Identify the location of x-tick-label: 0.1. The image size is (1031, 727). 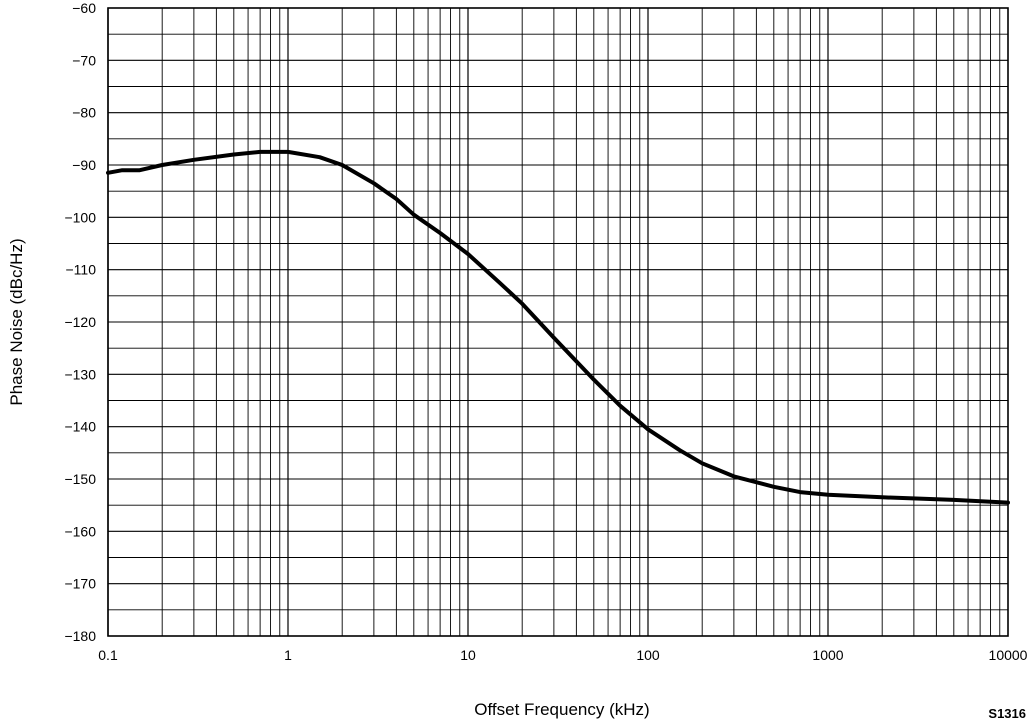
(108, 655).